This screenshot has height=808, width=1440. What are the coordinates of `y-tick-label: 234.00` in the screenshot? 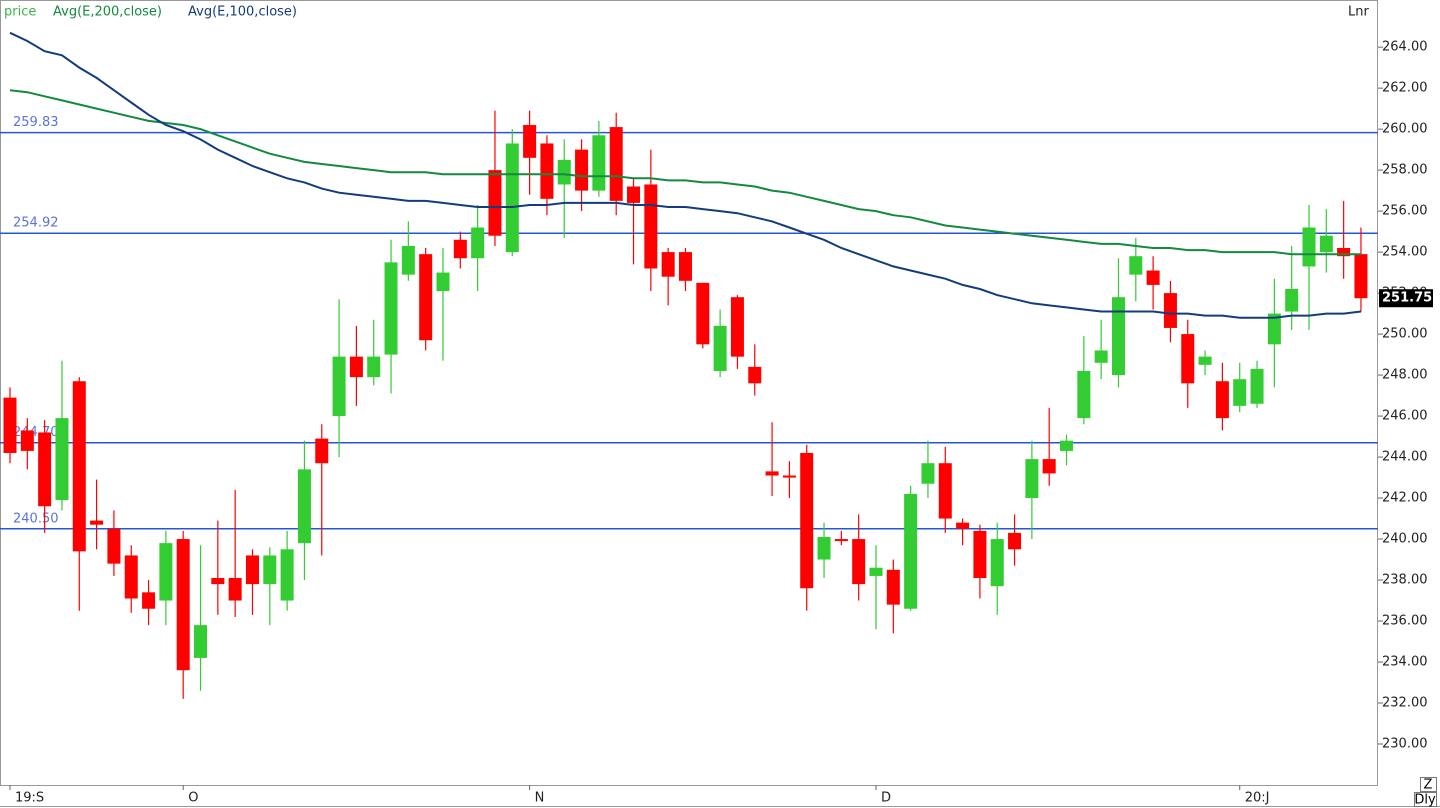 It's located at (1405, 662).